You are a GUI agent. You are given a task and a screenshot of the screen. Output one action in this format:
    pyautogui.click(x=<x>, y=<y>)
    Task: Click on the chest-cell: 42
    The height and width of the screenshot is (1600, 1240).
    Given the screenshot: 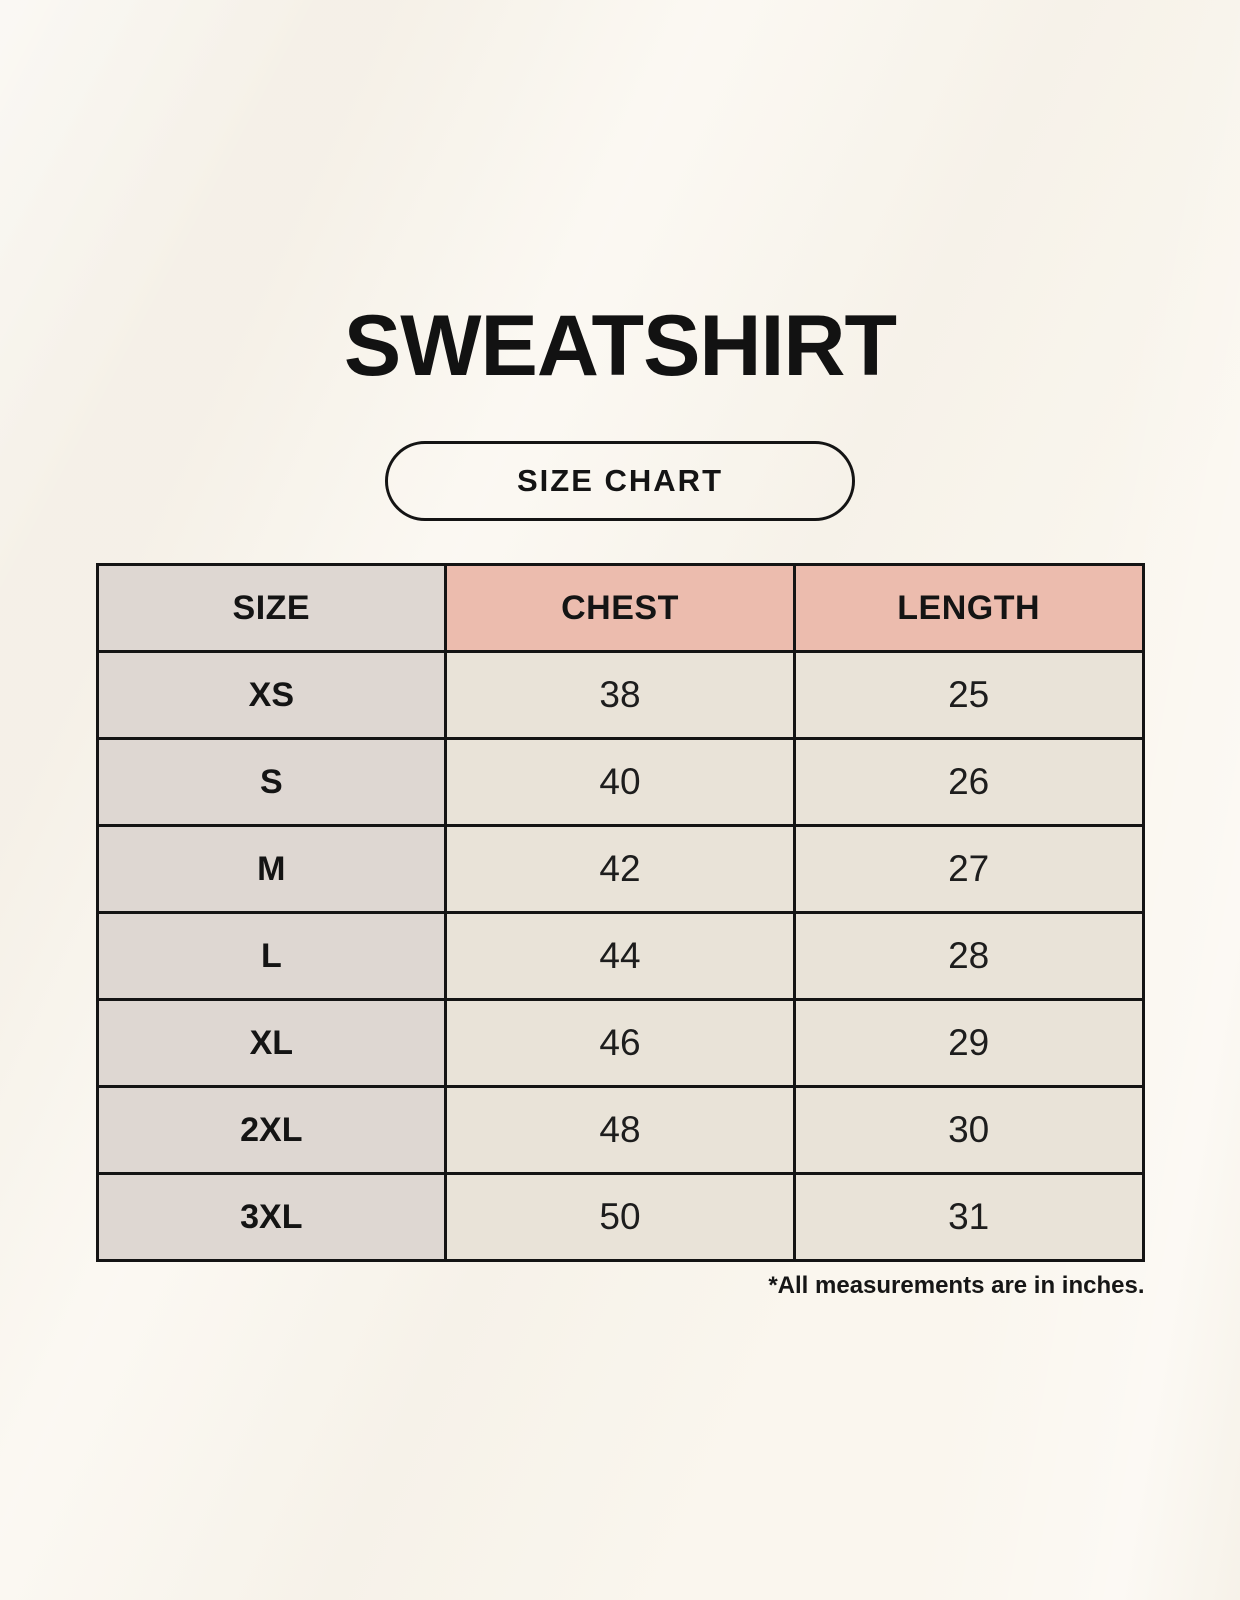 What is the action you would take?
    pyautogui.click(x=620, y=869)
    